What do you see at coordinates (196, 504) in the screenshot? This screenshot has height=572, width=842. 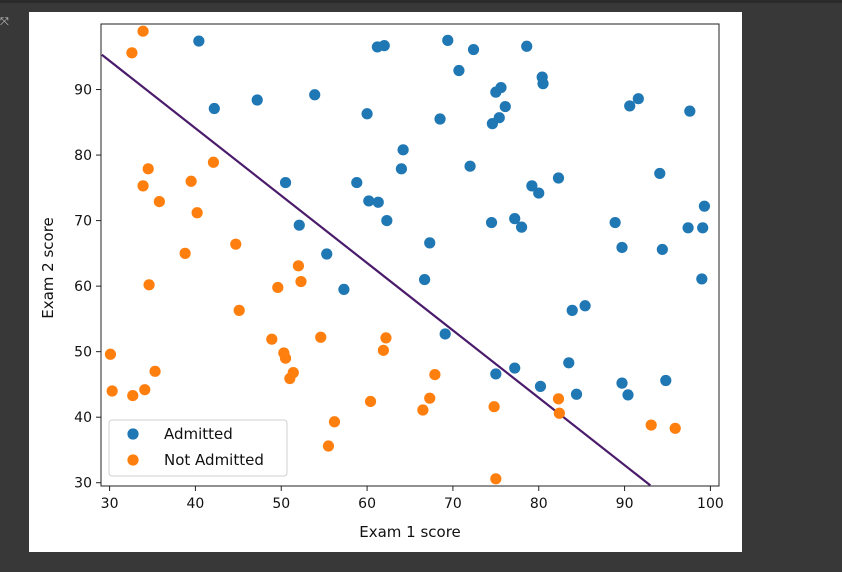 I see `x-tick-label: 40` at bounding box center [196, 504].